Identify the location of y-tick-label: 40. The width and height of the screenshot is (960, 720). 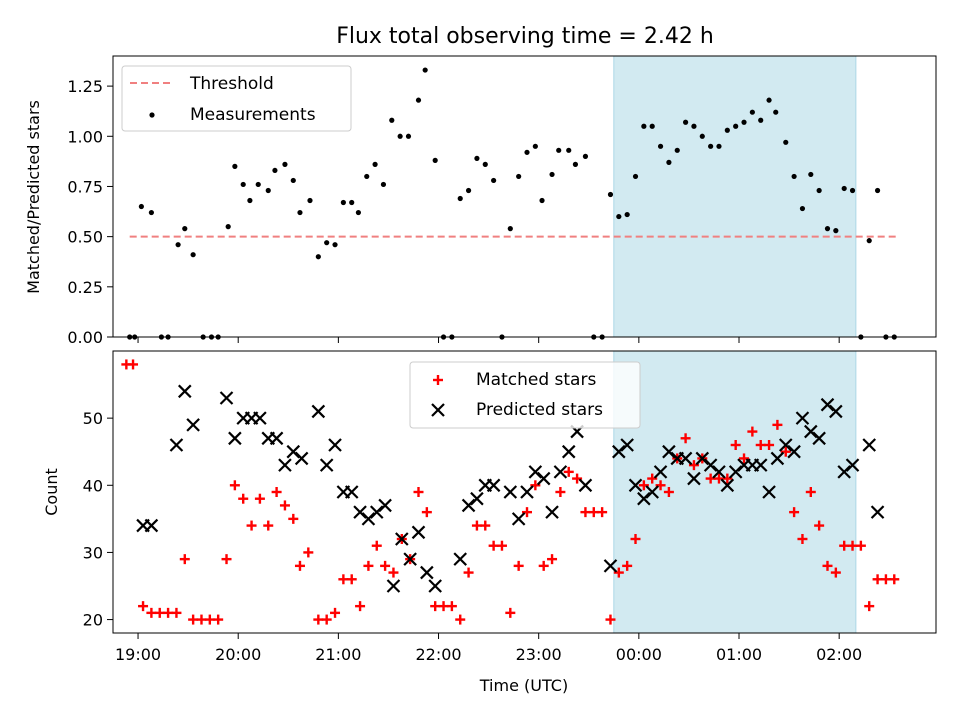
(93, 485).